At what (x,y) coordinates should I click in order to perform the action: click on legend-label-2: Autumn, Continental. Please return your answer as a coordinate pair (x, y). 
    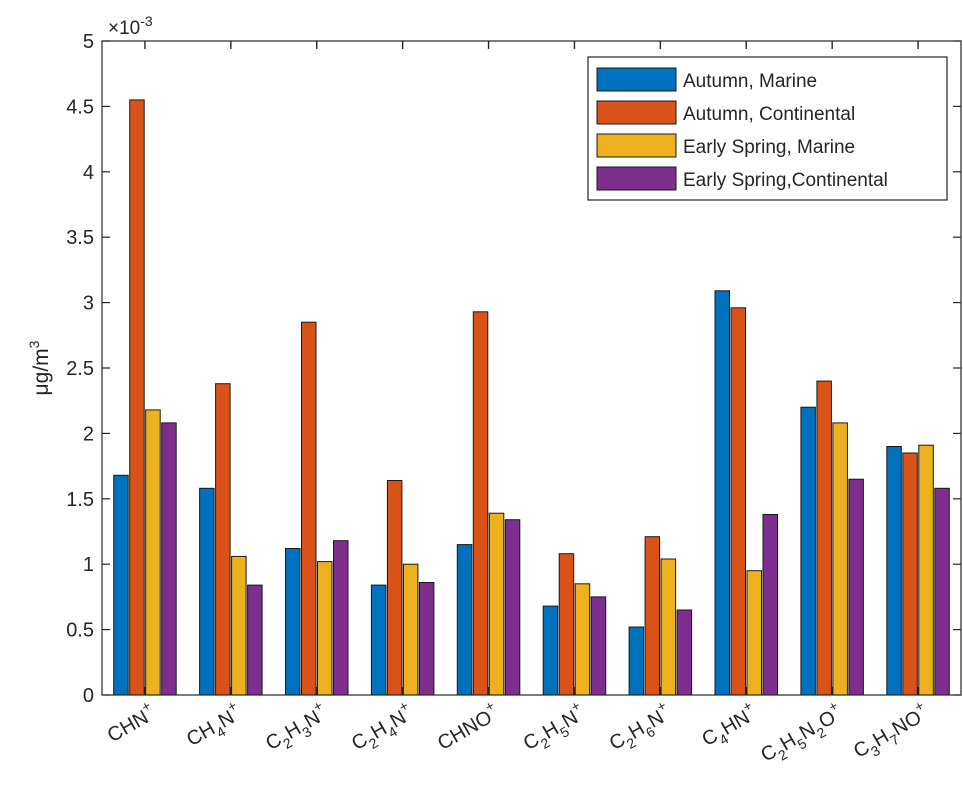
    Looking at the image, I should click on (769, 114).